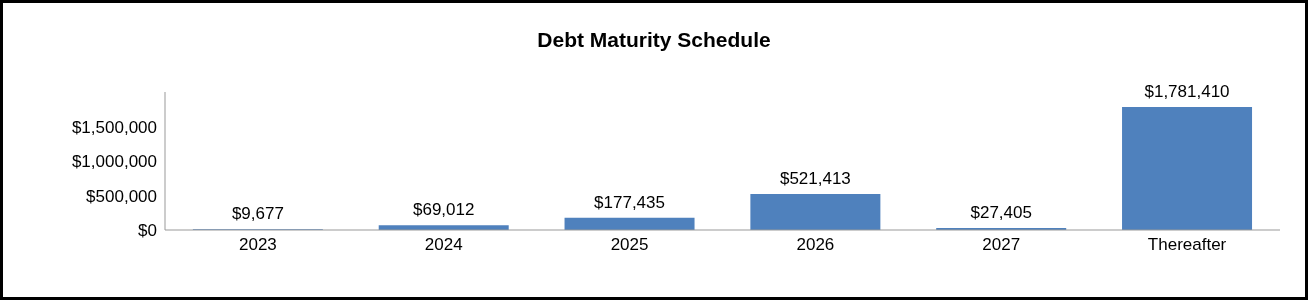  Describe the element at coordinates (1187, 245) in the screenshot. I see `x-tick-label: Thereafter` at that location.